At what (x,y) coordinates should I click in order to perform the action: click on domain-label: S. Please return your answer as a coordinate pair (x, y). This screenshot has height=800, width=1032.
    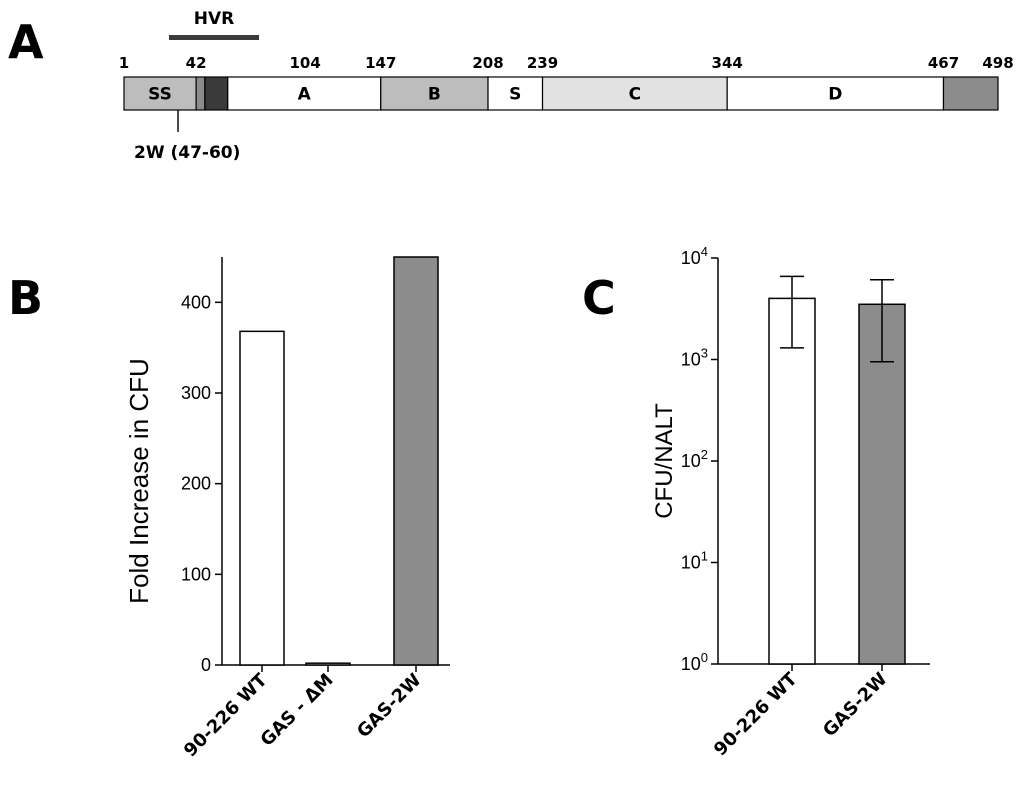
    Looking at the image, I should click on (515, 95).